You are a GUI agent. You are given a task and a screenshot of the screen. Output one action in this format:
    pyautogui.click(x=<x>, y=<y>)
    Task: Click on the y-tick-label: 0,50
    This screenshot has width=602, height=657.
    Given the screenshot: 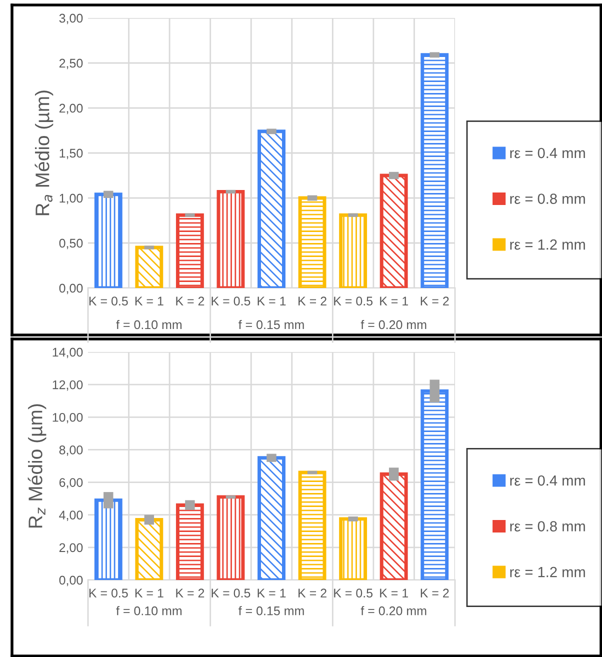 What is the action you would take?
    pyautogui.click(x=71, y=244)
    